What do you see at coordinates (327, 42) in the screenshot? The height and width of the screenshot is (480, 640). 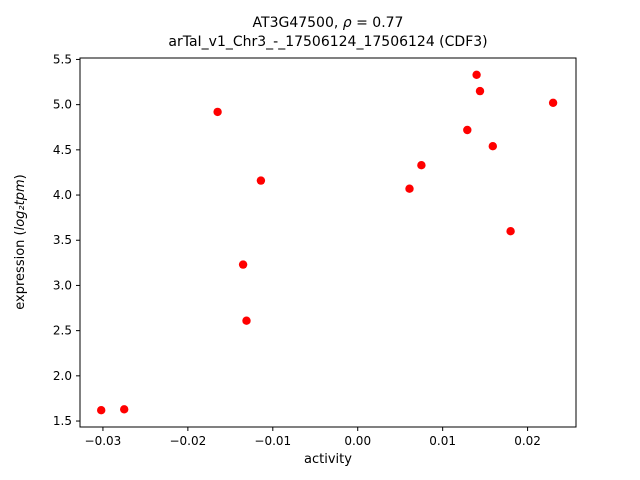 I see `plot-subtitle: arTaI_v1_Chr3_-_17506124_17506124 (CDF3)` at bounding box center [327, 42].